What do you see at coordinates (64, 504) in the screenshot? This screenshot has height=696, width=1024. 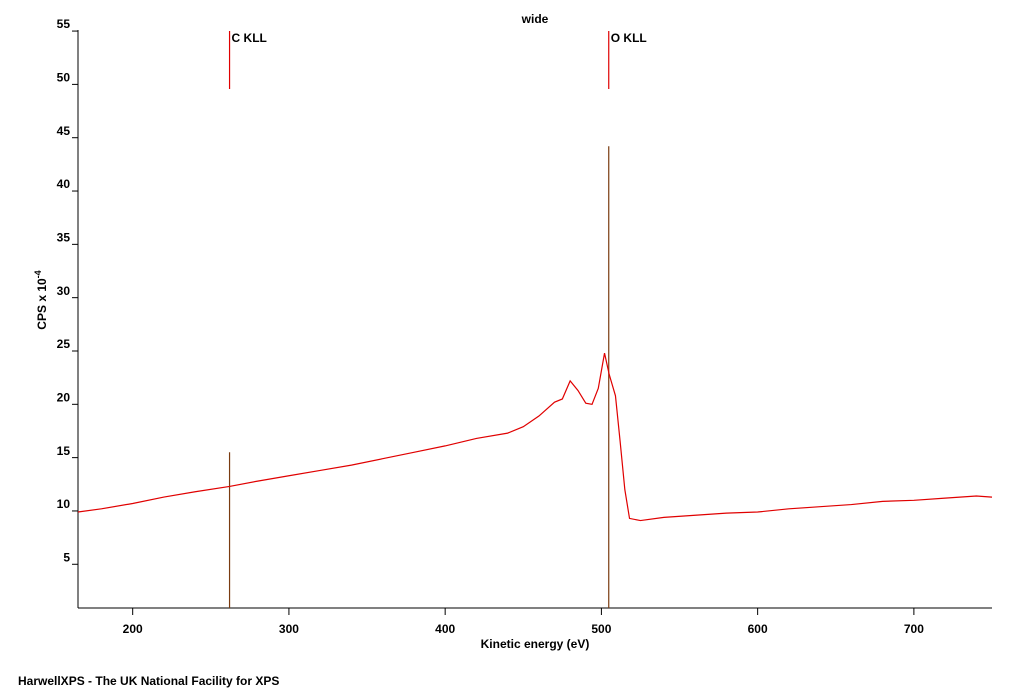 I see `y-tick-label: 10` at bounding box center [64, 504].